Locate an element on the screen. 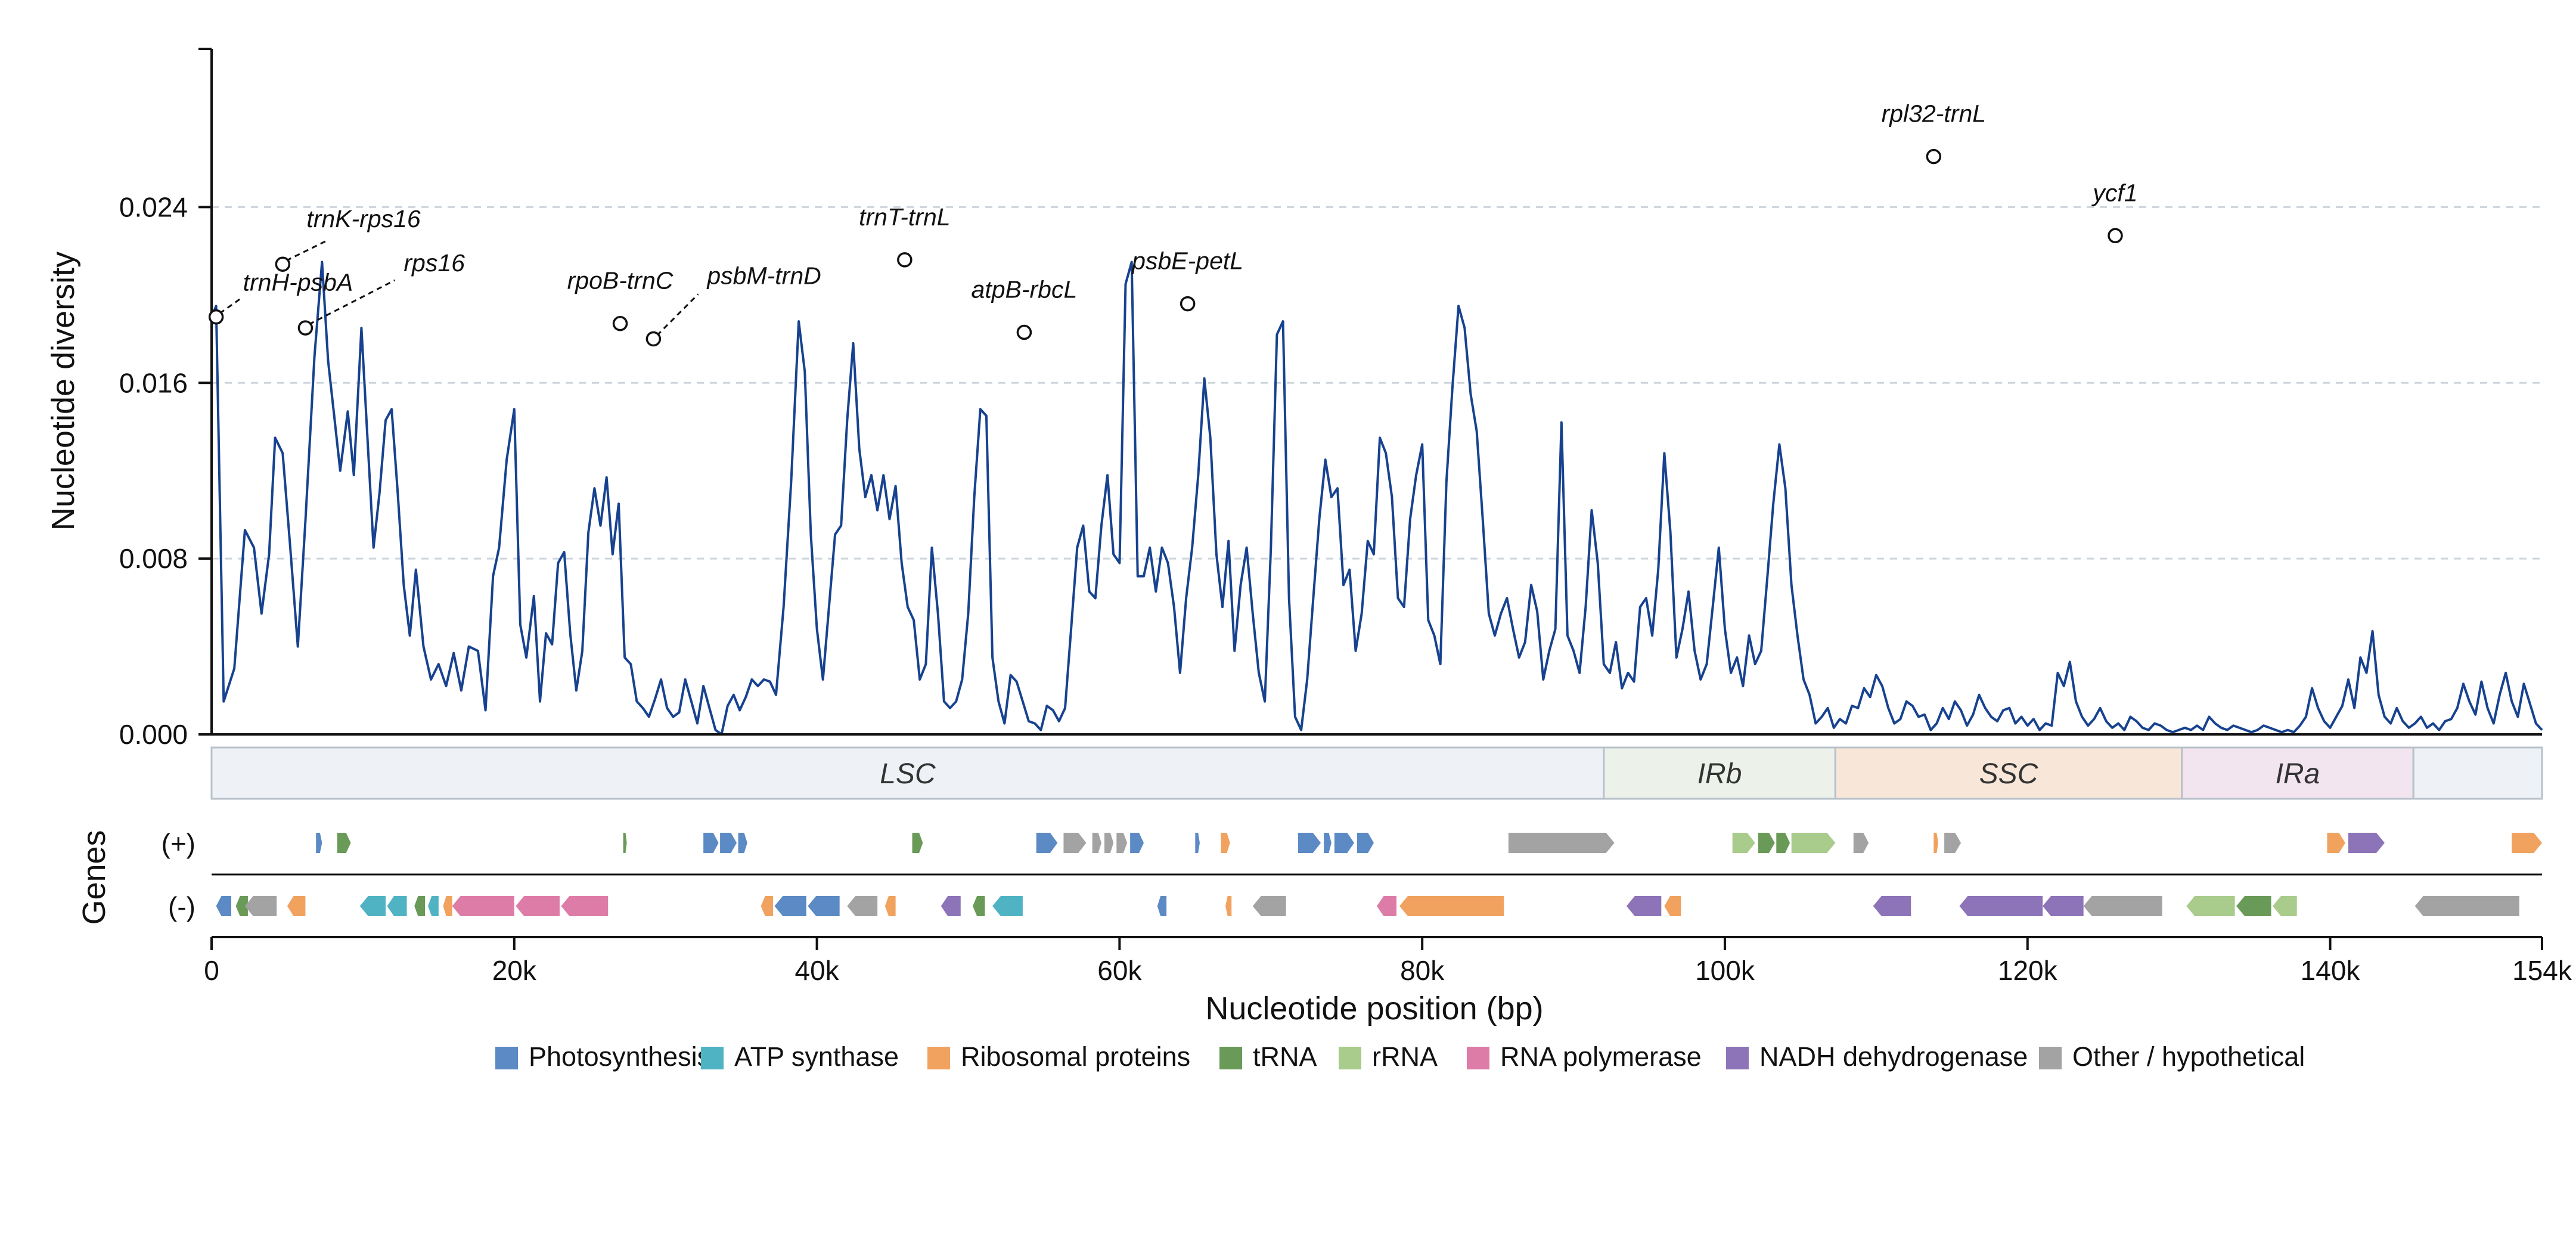 This screenshot has height=1253, width=2576. minus-strand-label: (-) is located at coordinates (182, 906).